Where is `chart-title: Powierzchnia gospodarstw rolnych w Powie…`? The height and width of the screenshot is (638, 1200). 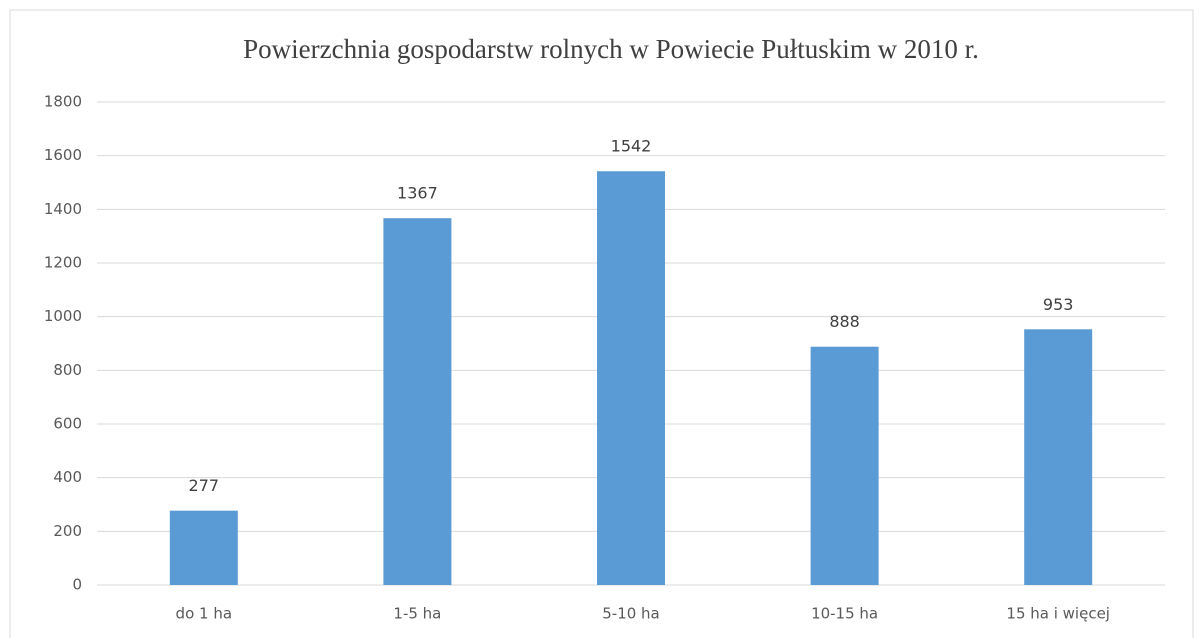
chart-title: Powierzchnia gospodarstw rolnych w Powie… is located at coordinates (611, 49).